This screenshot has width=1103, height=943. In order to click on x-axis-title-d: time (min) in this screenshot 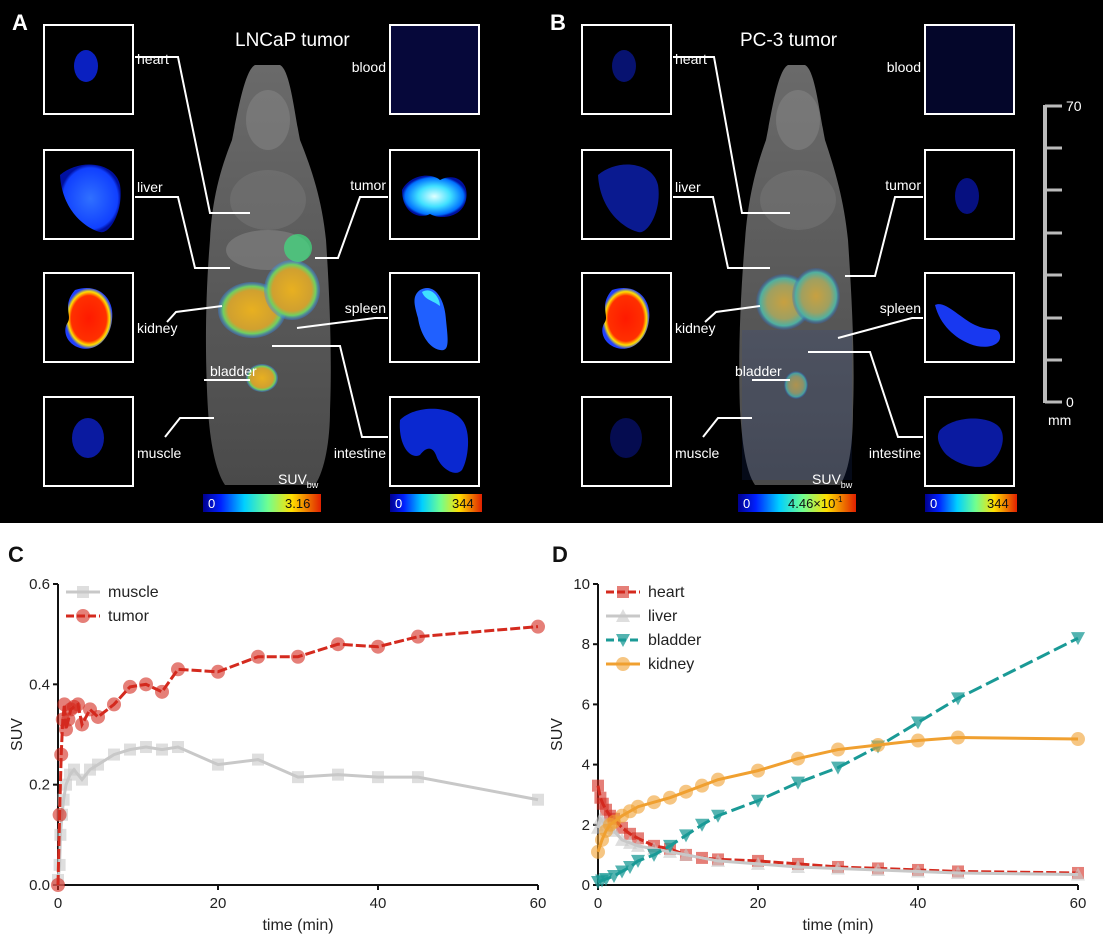, I will do `click(837, 925)`.